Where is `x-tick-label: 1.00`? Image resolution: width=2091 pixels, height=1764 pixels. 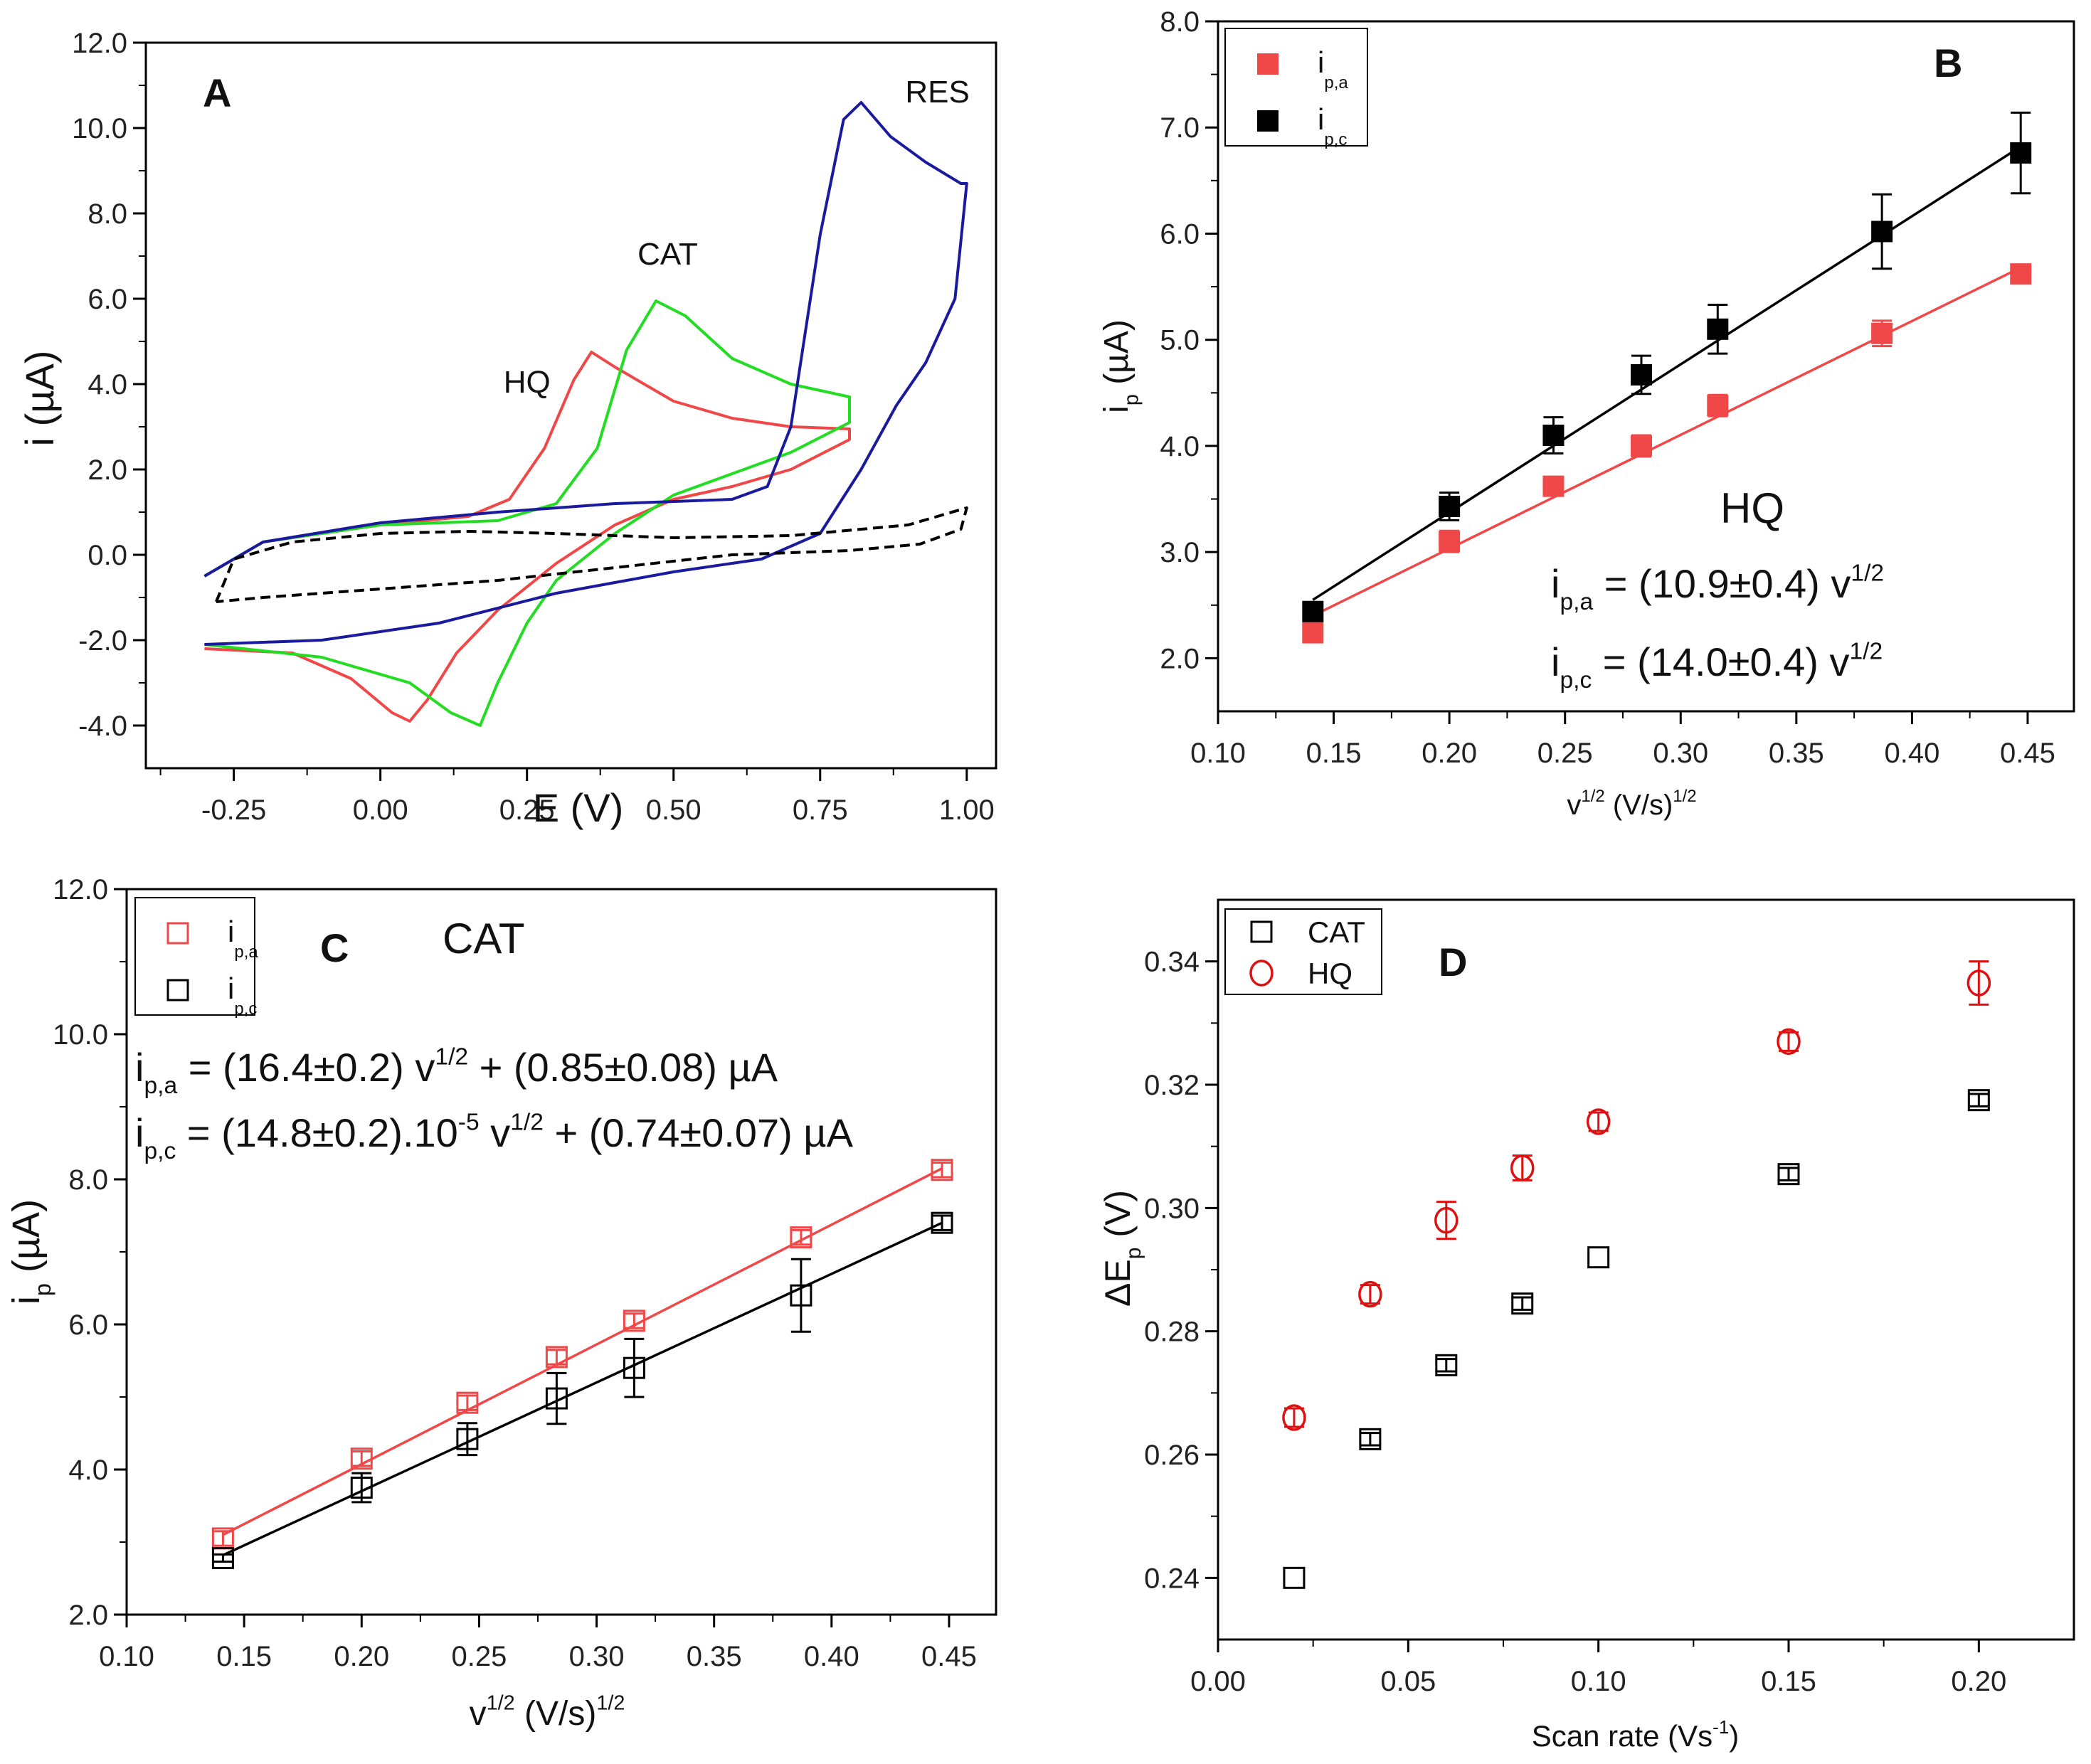 x-tick-label: 1.00 is located at coordinates (967, 811).